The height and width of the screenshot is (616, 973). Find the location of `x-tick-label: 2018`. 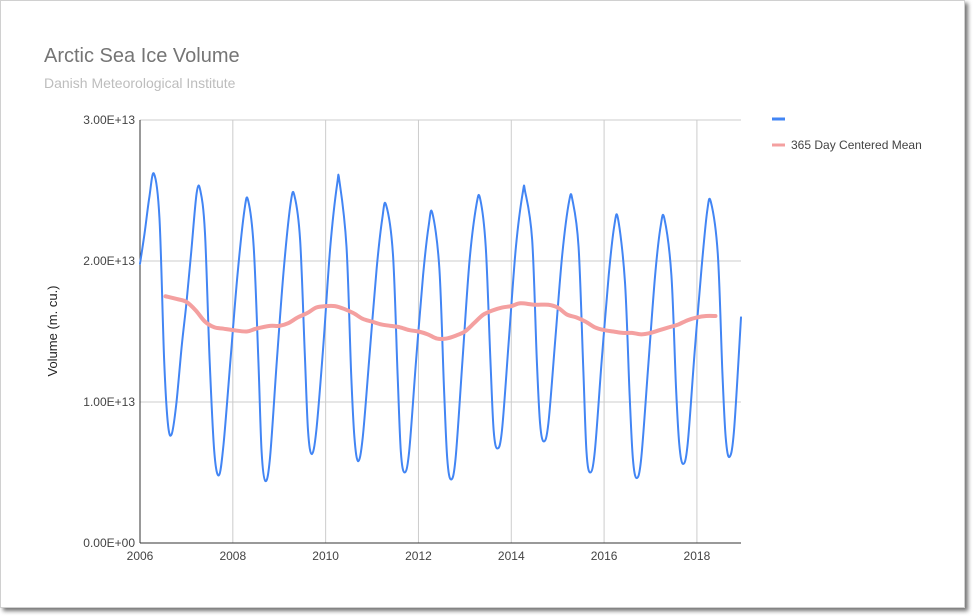

x-tick-label: 2018 is located at coordinates (697, 556).